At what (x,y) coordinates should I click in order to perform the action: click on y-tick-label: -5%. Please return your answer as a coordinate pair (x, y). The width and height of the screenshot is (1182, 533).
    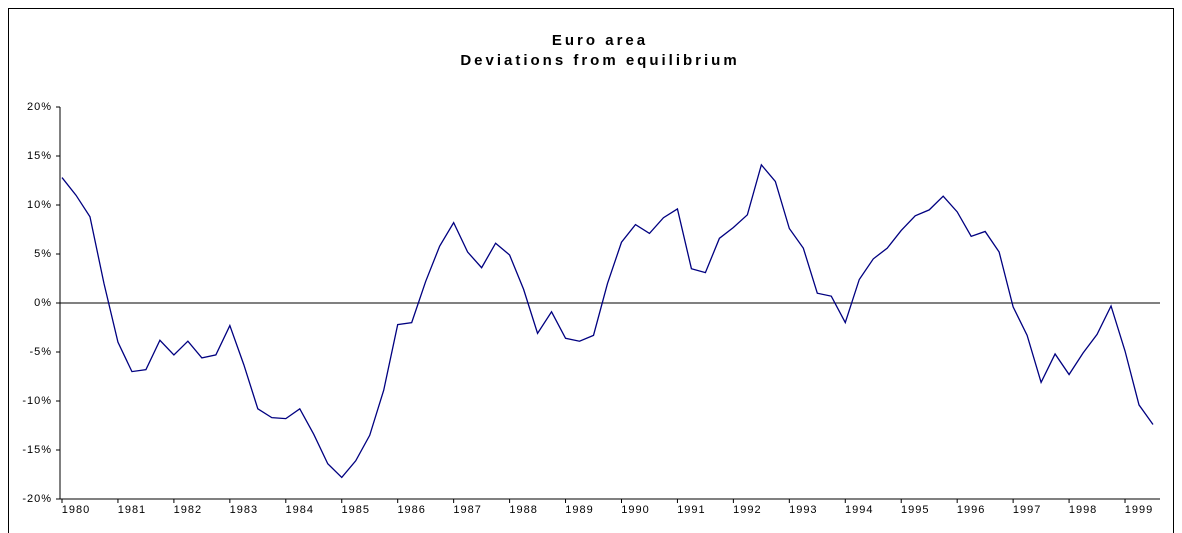
    Looking at the image, I should click on (40, 352).